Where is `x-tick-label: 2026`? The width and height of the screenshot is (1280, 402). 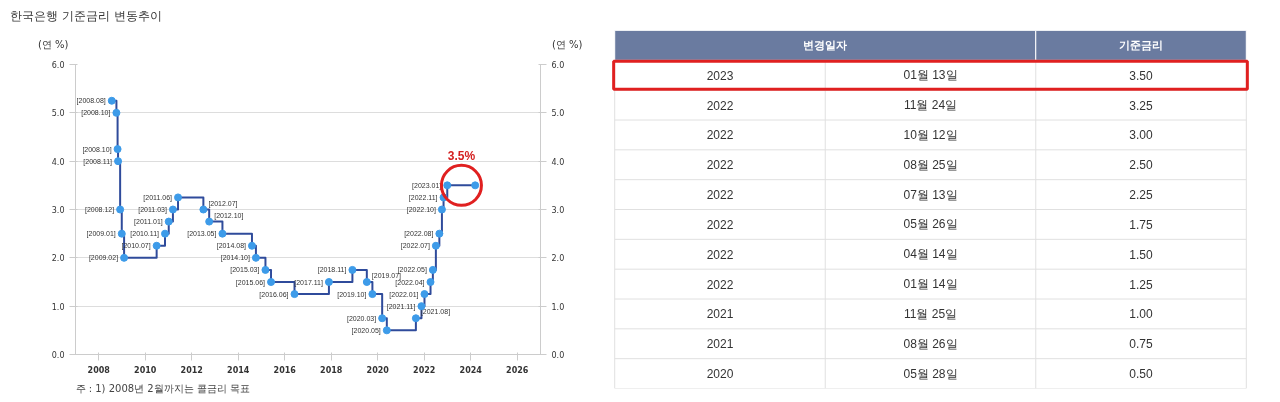 x-tick-label: 2026 is located at coordinates (517, 370).